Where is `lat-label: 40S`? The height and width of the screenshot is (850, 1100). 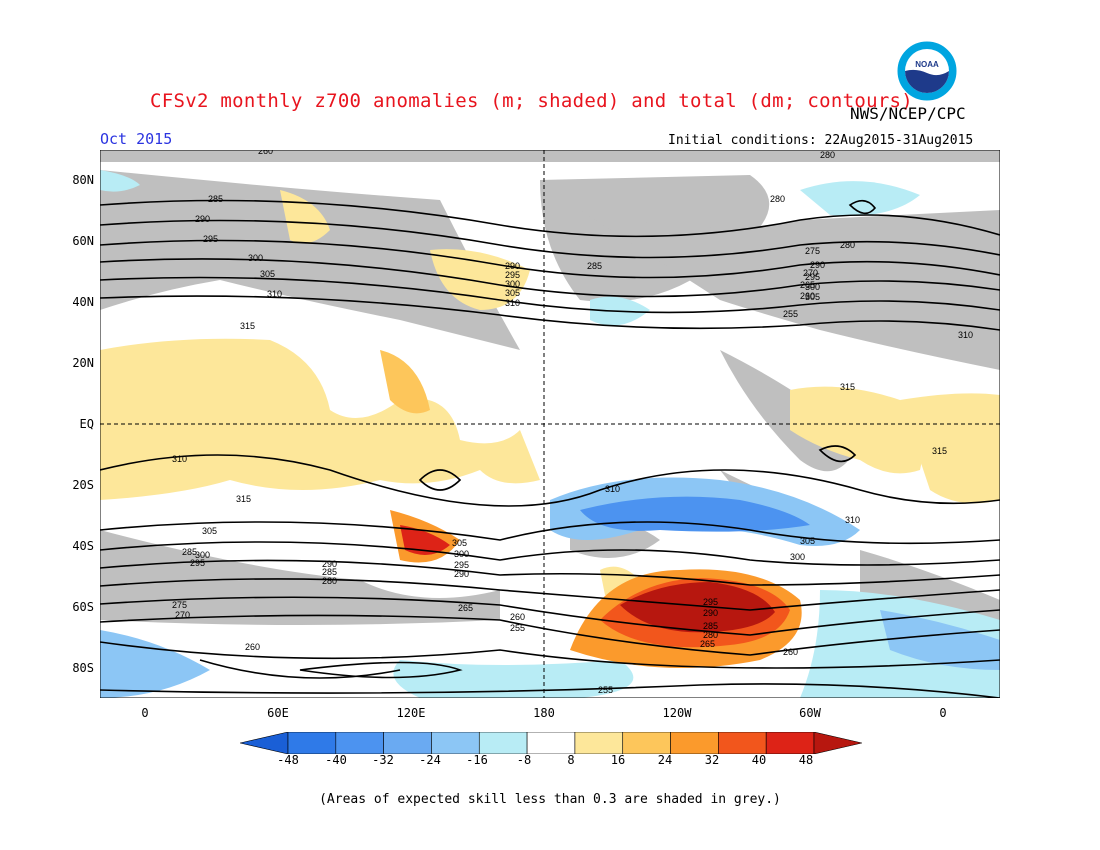
lat-label: 40S is located at coordinates (83, 546).